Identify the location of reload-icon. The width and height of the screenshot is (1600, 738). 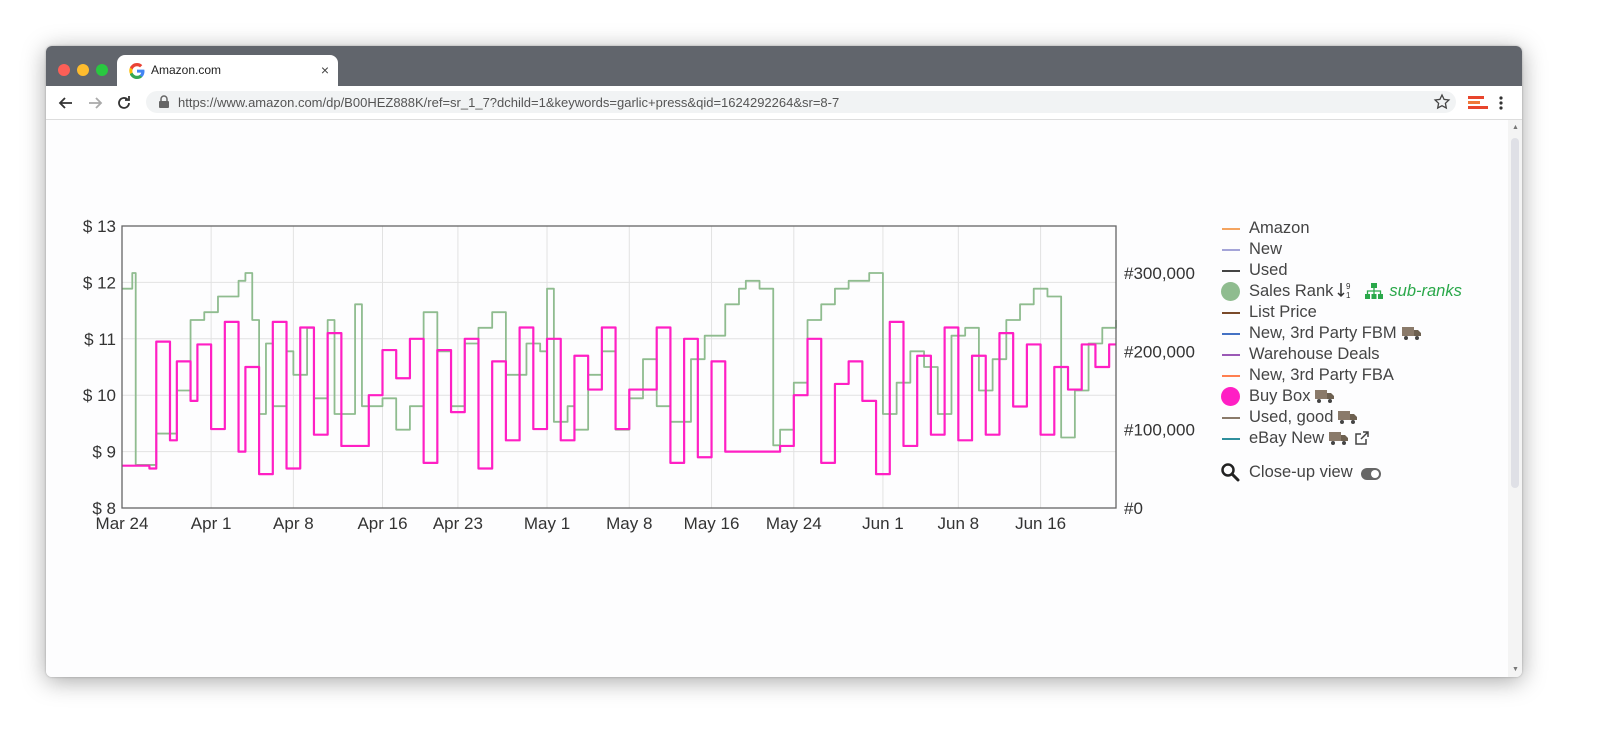
(124, 103).